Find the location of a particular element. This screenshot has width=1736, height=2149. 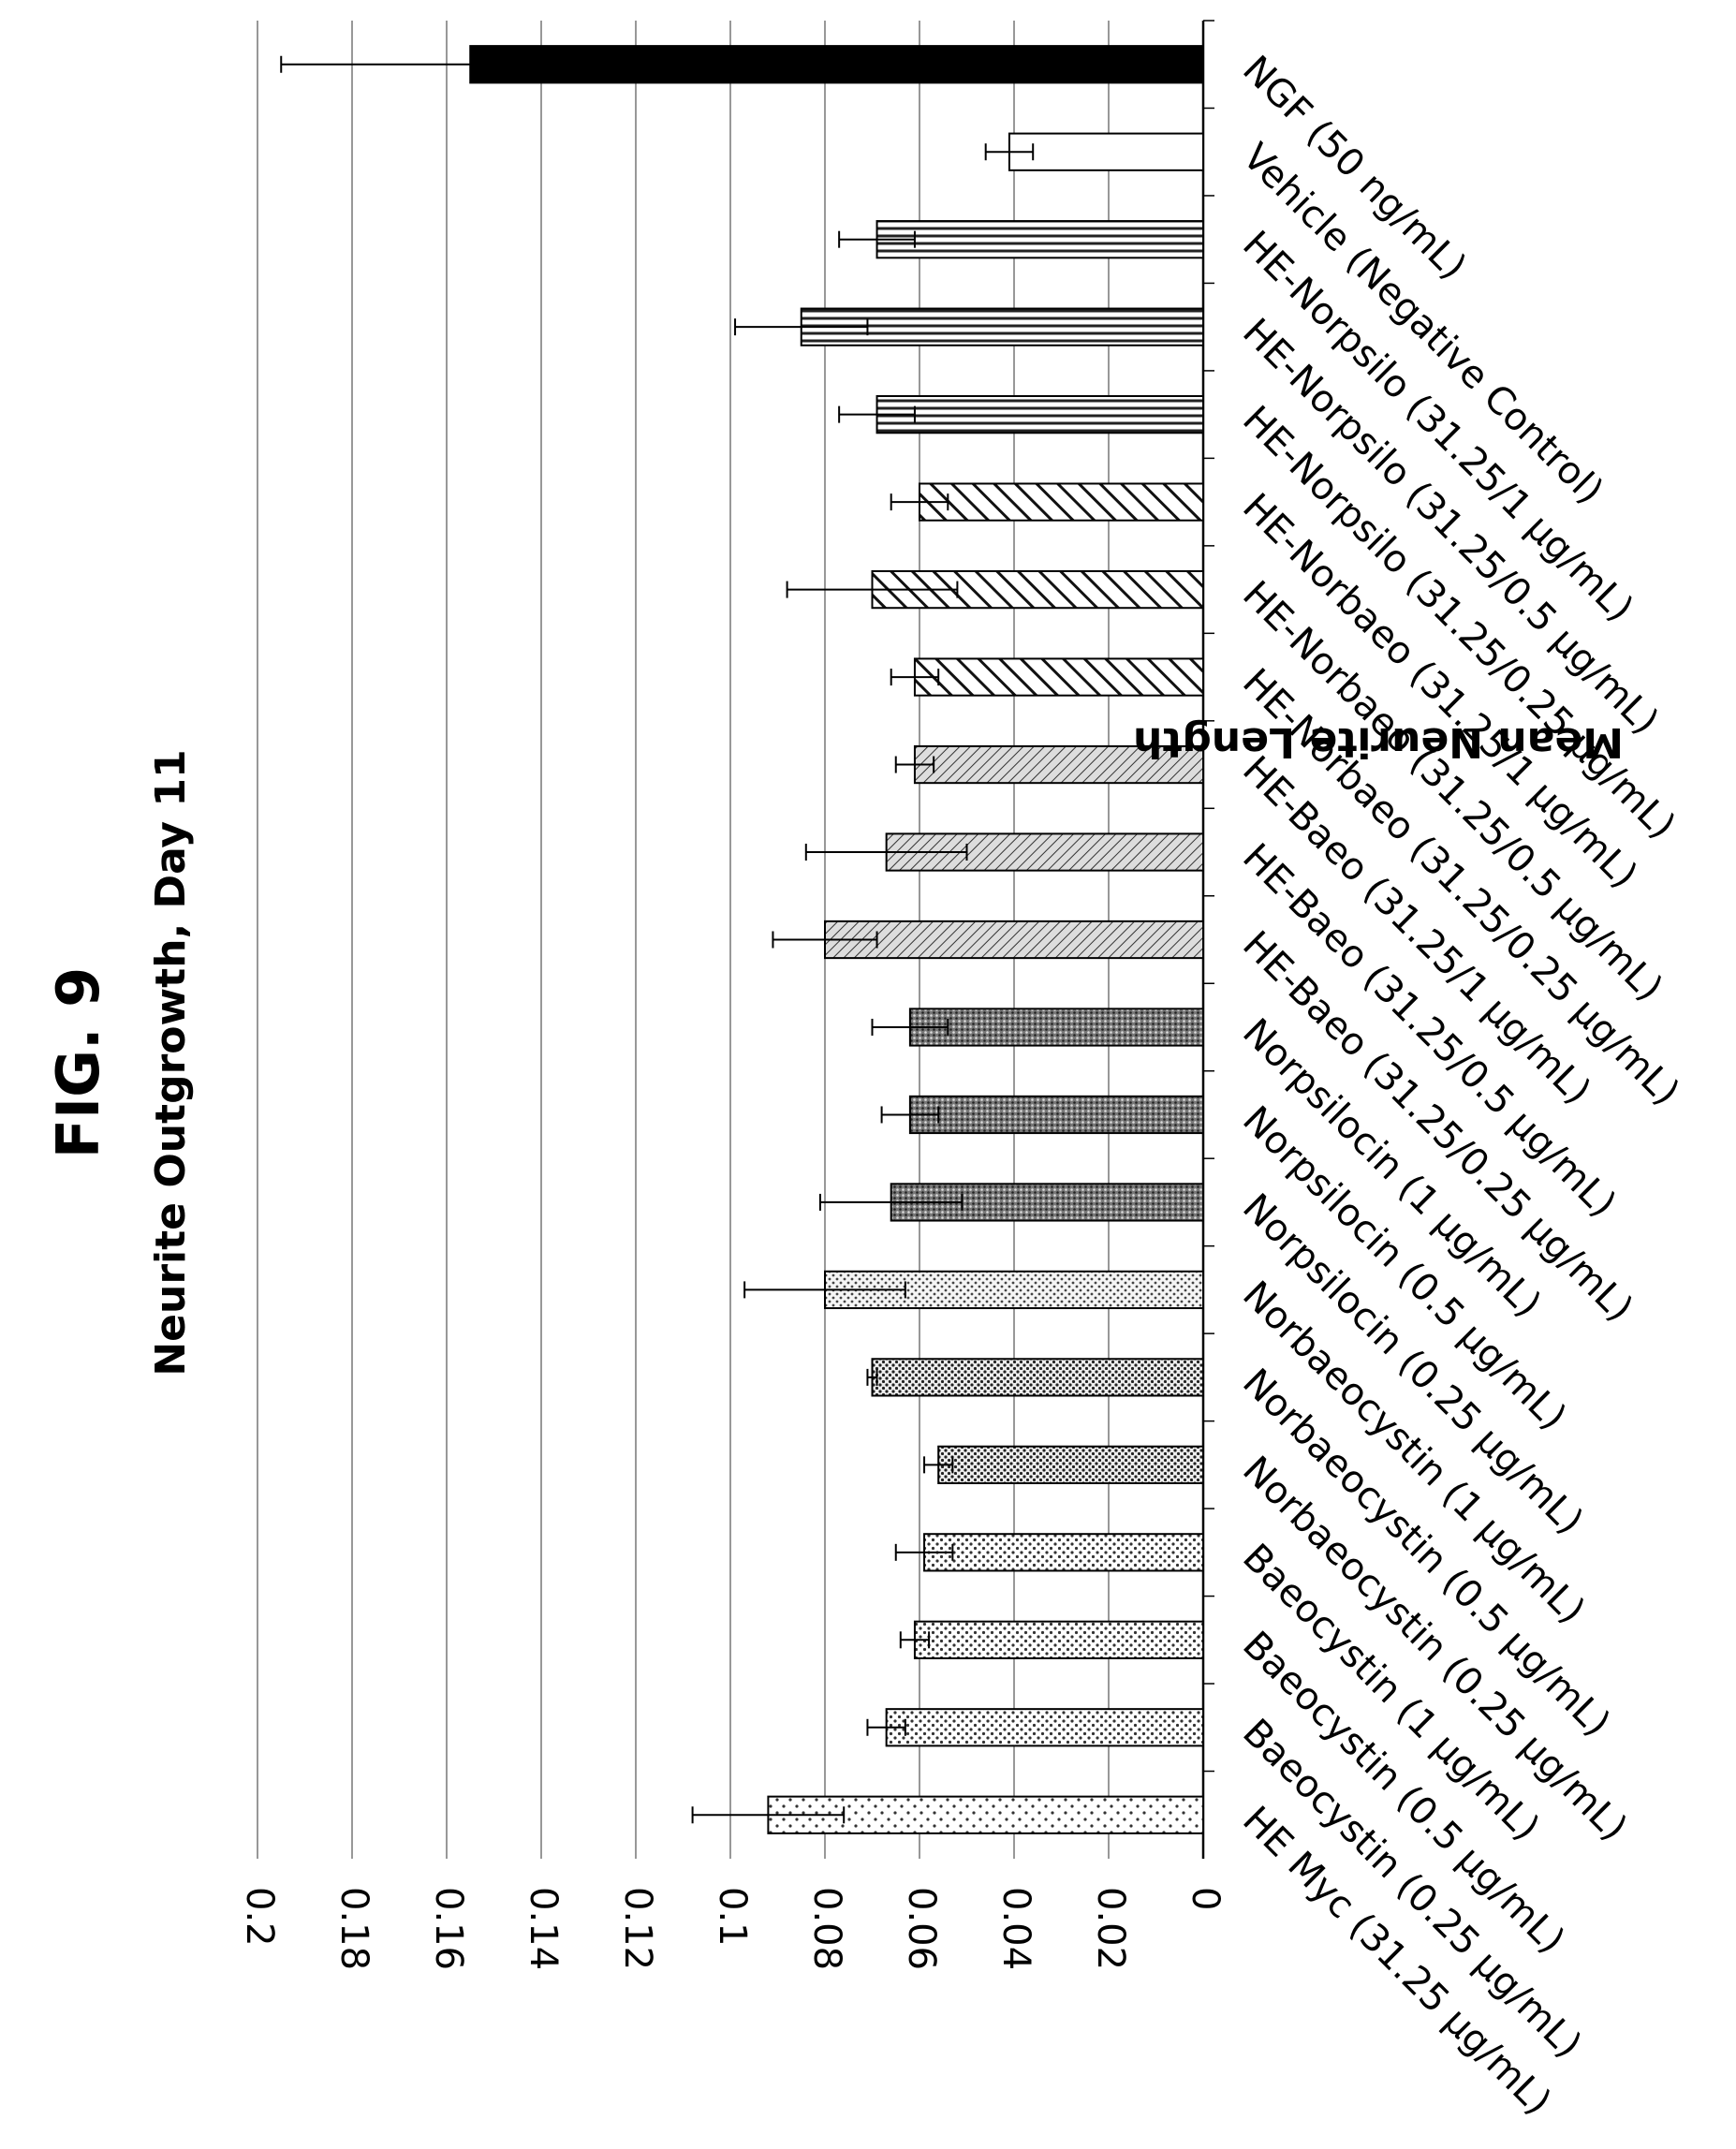

value-axis-ticks: 0 0.02 0.04 0.06 0.08 0.1 0.12 0.14 0.16 0.18 0.2 is located at coordinates (732, 1928).